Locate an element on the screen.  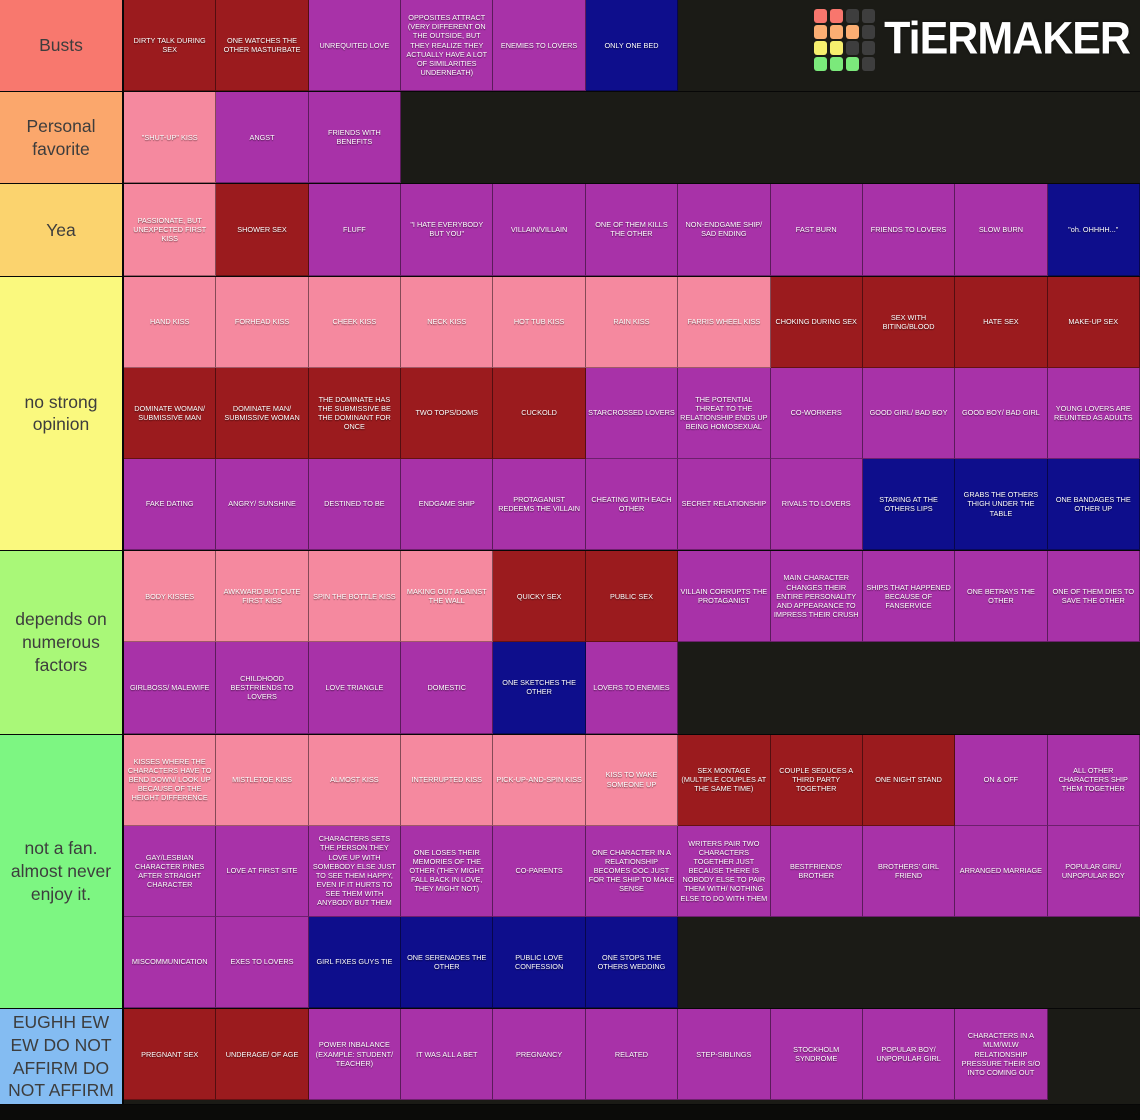
tier-item-tile: CHOKING DURING SEX is located at coordinates (816, 322).